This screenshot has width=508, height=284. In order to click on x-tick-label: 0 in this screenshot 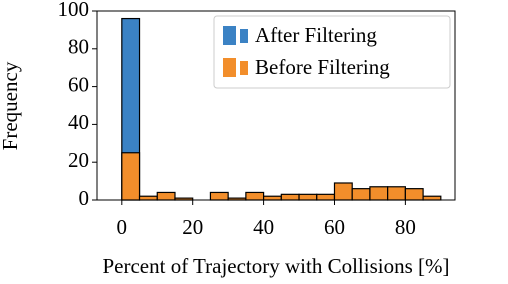, I will do `click(122, 227)`.